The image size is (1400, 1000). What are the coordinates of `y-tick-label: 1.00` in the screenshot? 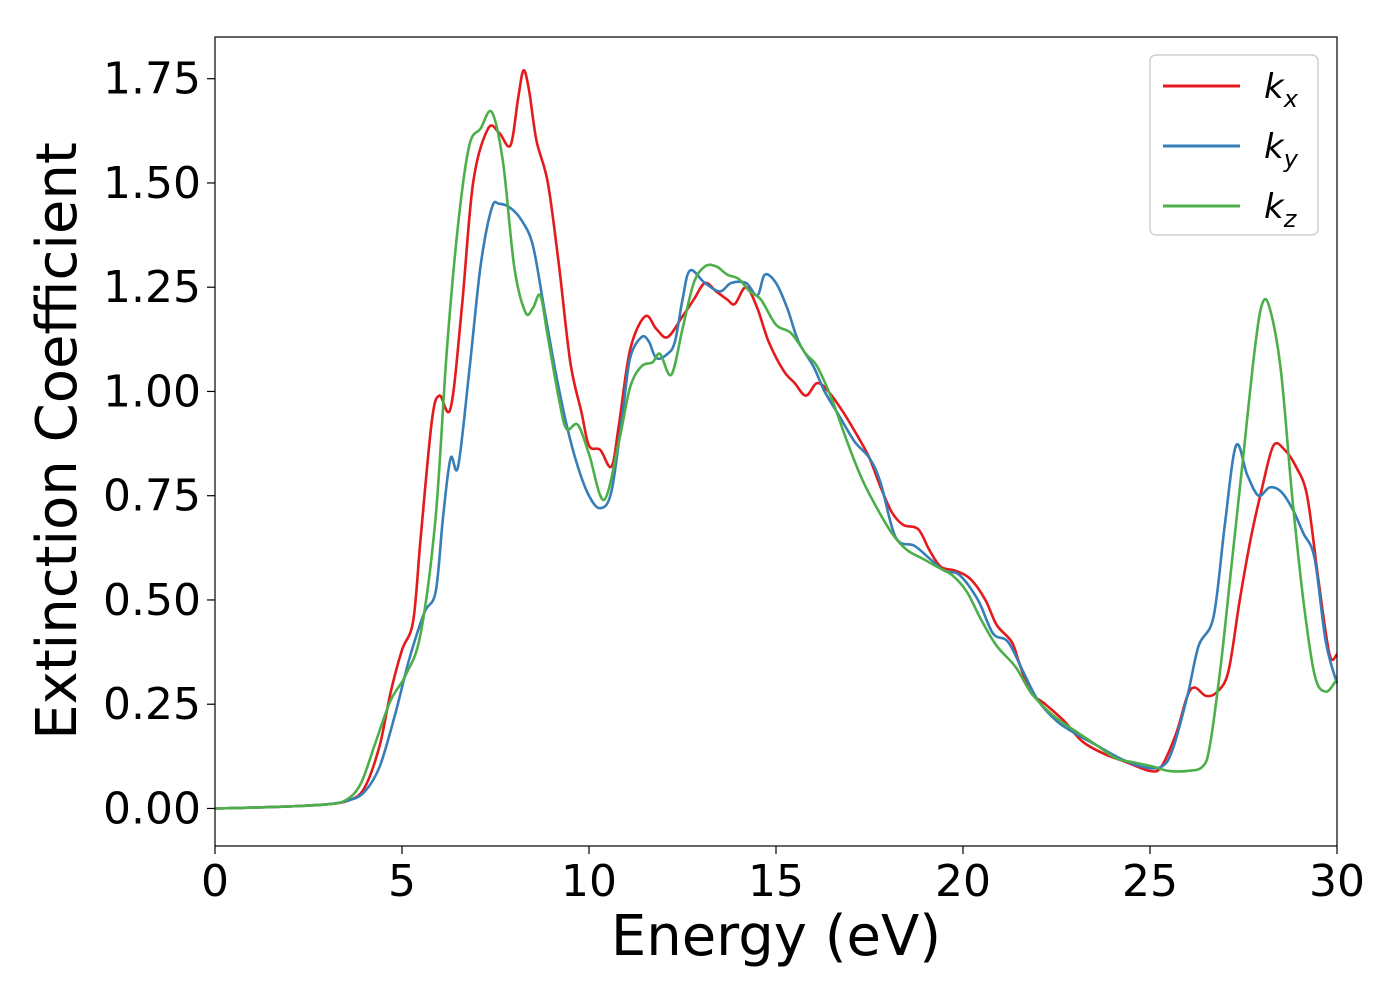 It's located at (152, 391).